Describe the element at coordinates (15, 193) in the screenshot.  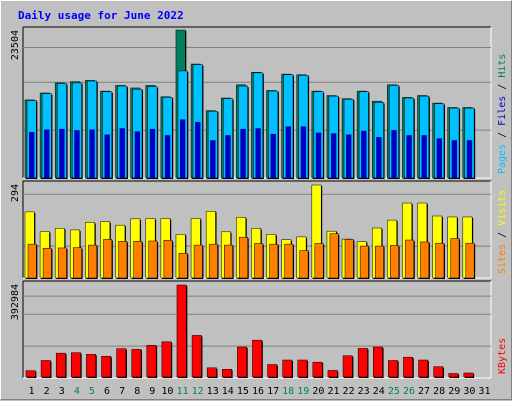
I see `visits-ymax-label: 294` at that location.